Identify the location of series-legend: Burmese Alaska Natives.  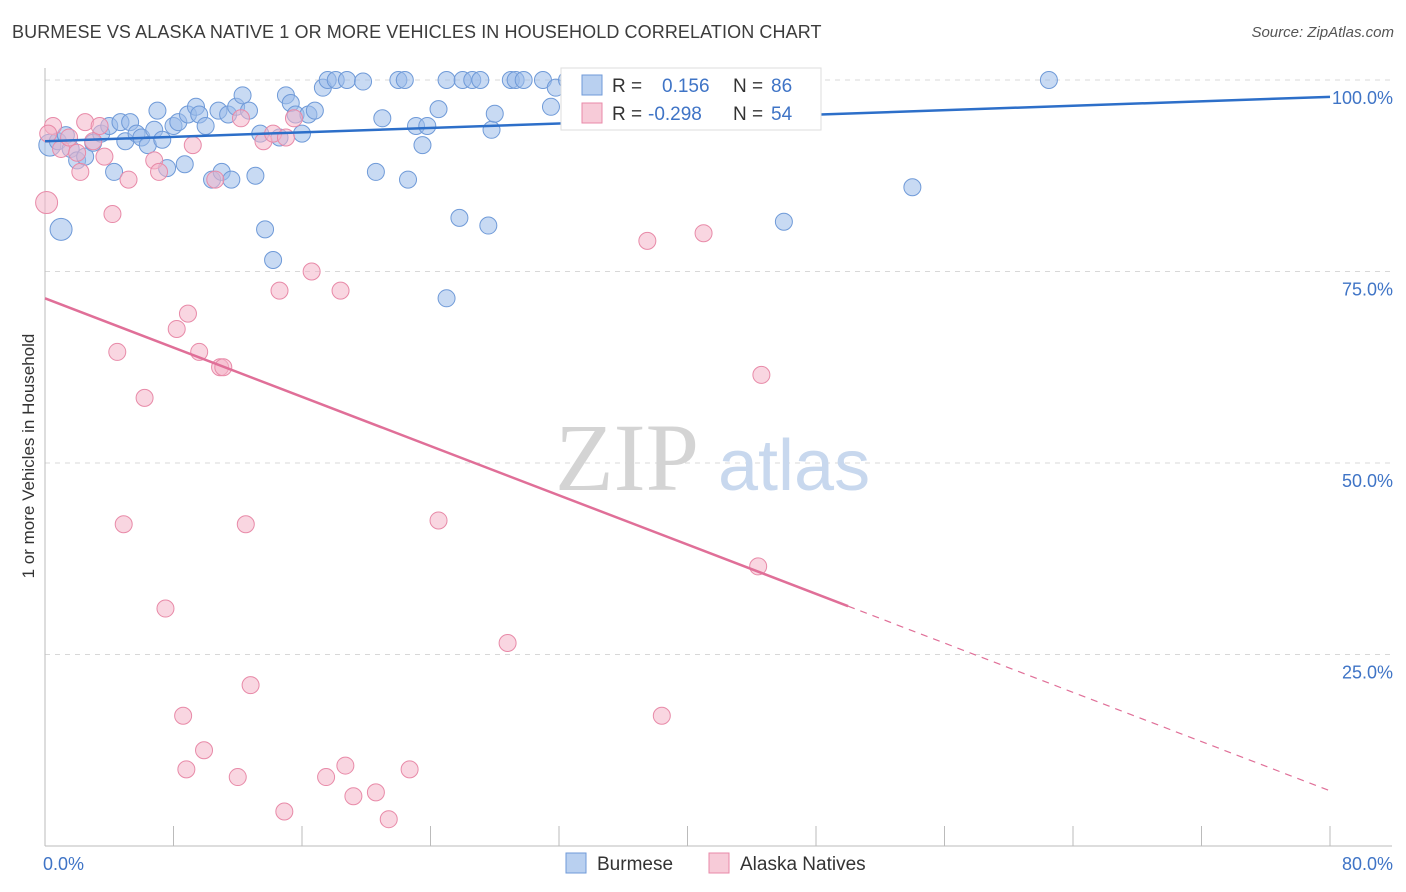
(715, 863).